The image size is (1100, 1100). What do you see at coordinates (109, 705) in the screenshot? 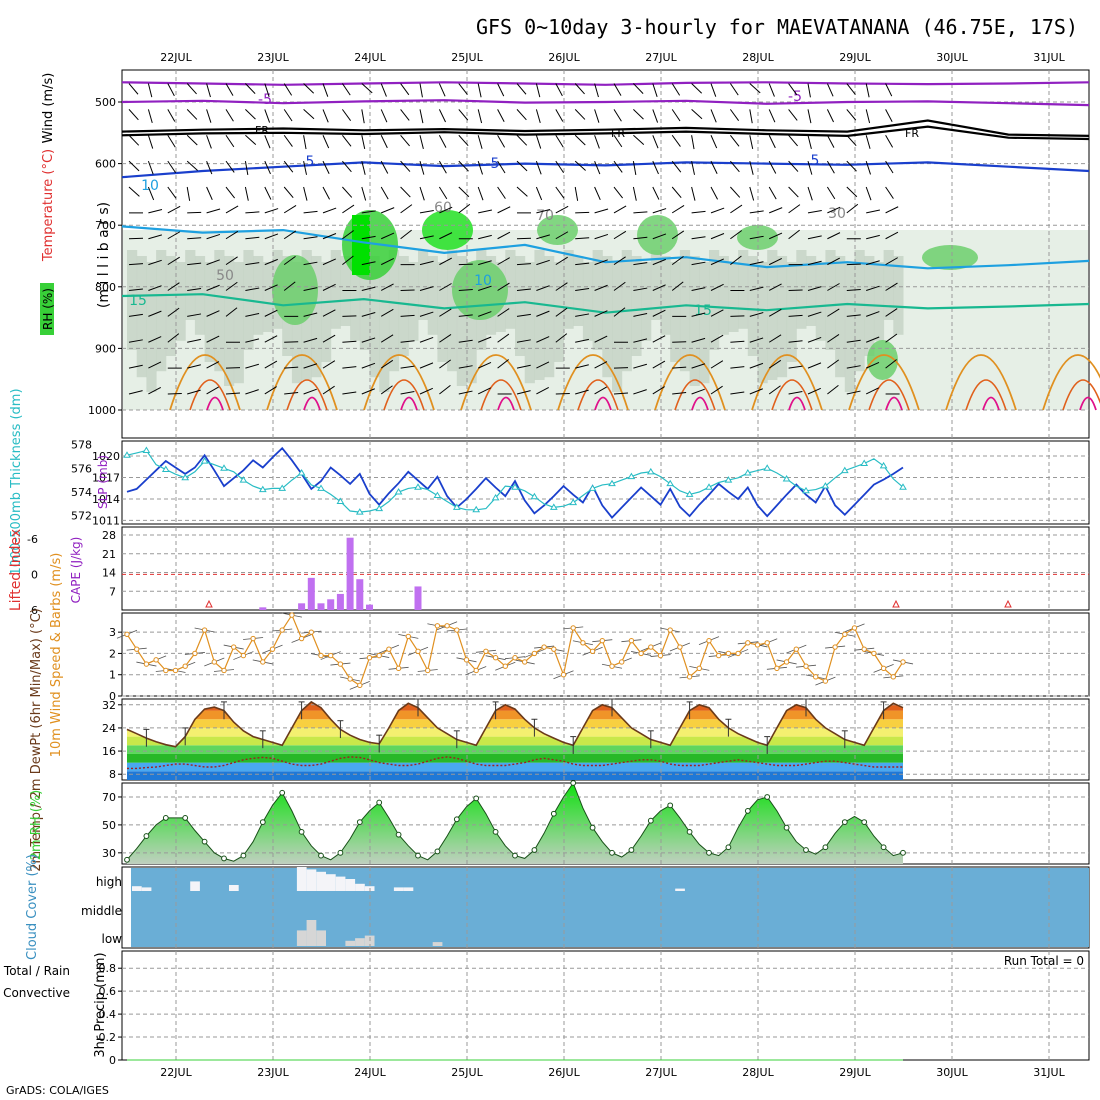
I see `temp-tick-label: 32` at bounding box center [109, 705].